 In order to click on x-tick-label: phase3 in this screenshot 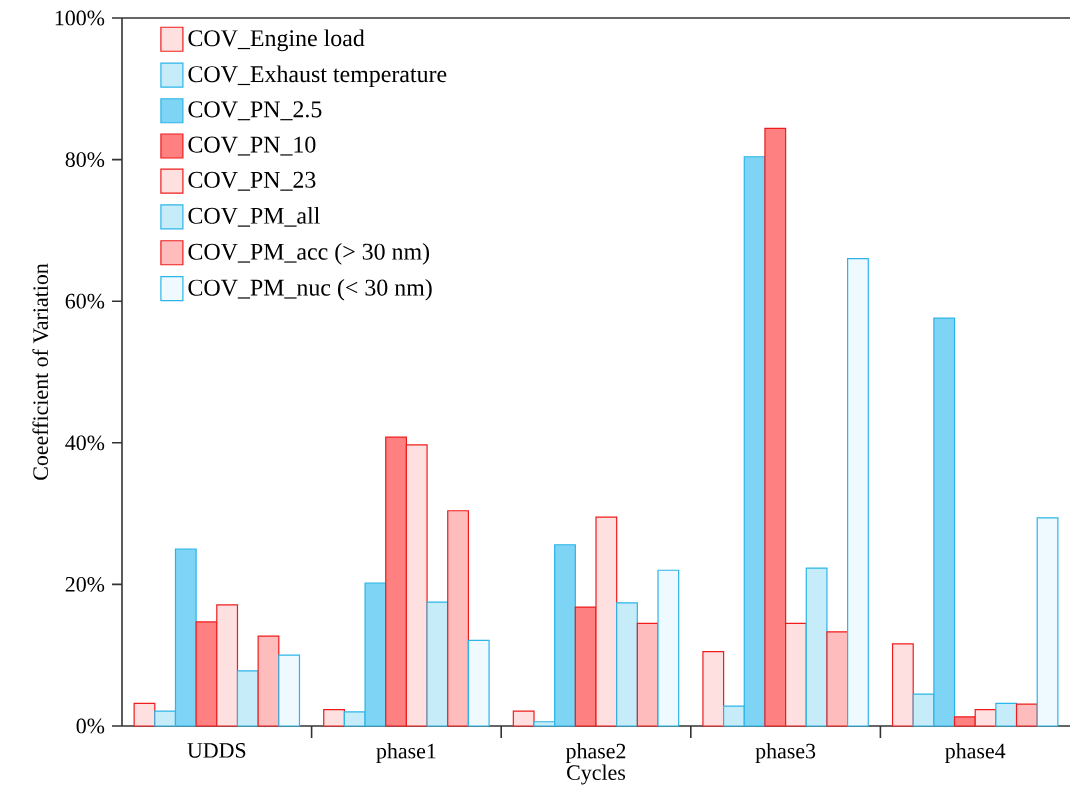, I will do `click(785, 753)`.